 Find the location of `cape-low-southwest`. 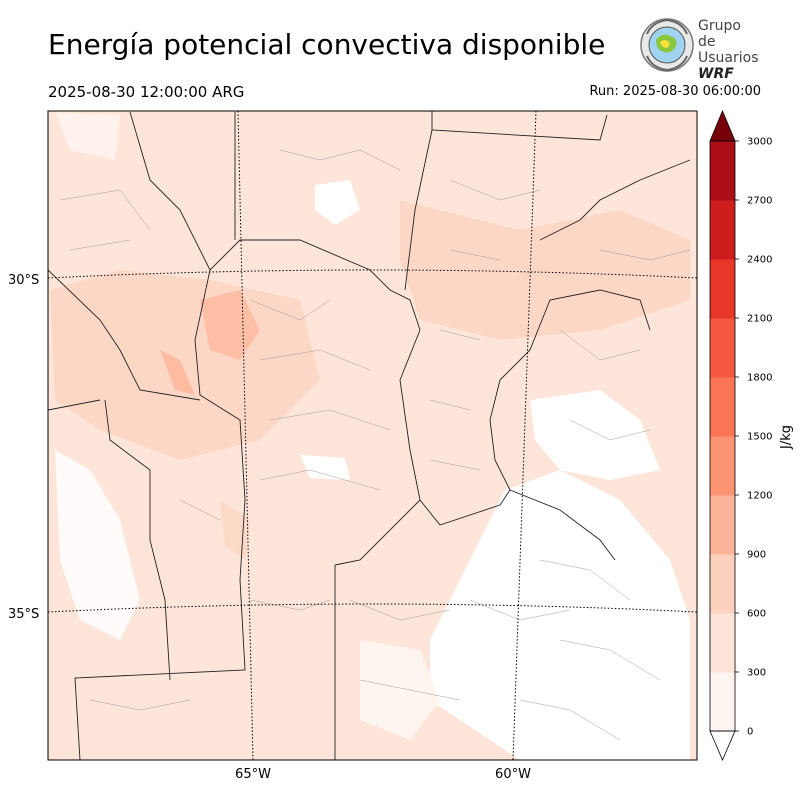

cape-low-southwest is located at coordinates (97, 545).